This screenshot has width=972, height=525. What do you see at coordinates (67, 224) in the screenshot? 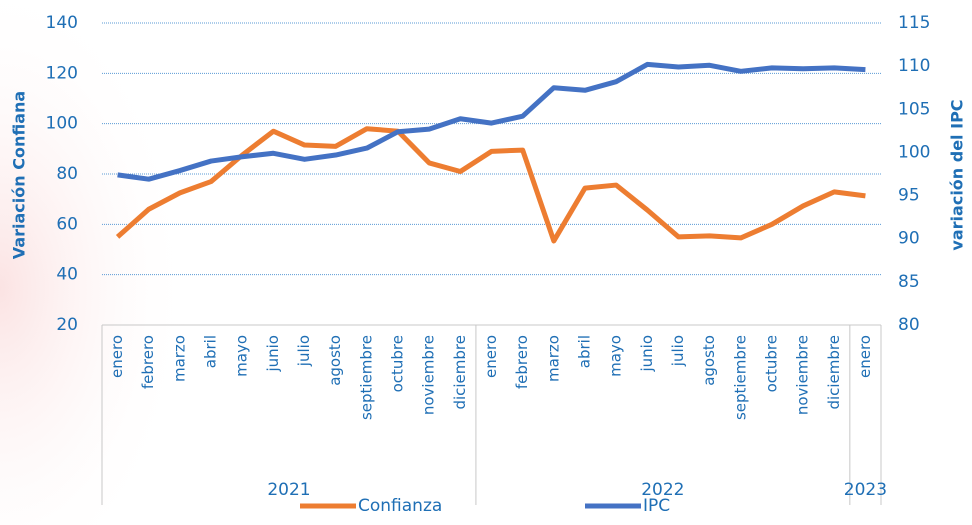
I see `y-tick-label: 60` at bounding box center [67, 224].